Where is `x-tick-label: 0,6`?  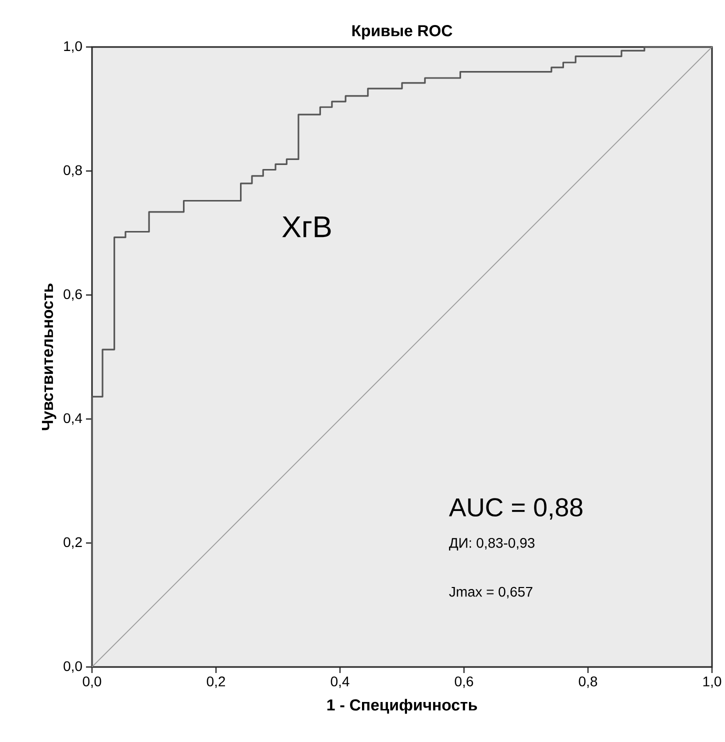
x-tick-label: 0,6 is located at coordinates (464, 682).